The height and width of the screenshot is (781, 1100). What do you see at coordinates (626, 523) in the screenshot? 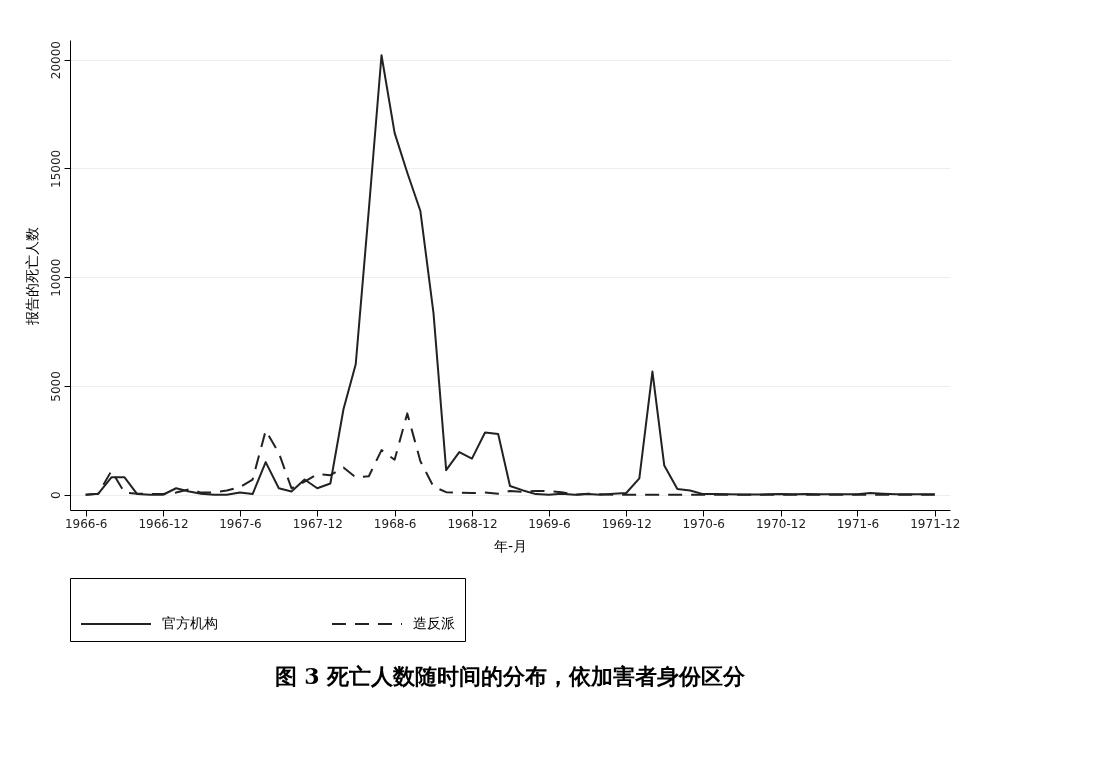
I see `x-tick-label: 1969-12` at bounding box center [626, 523].